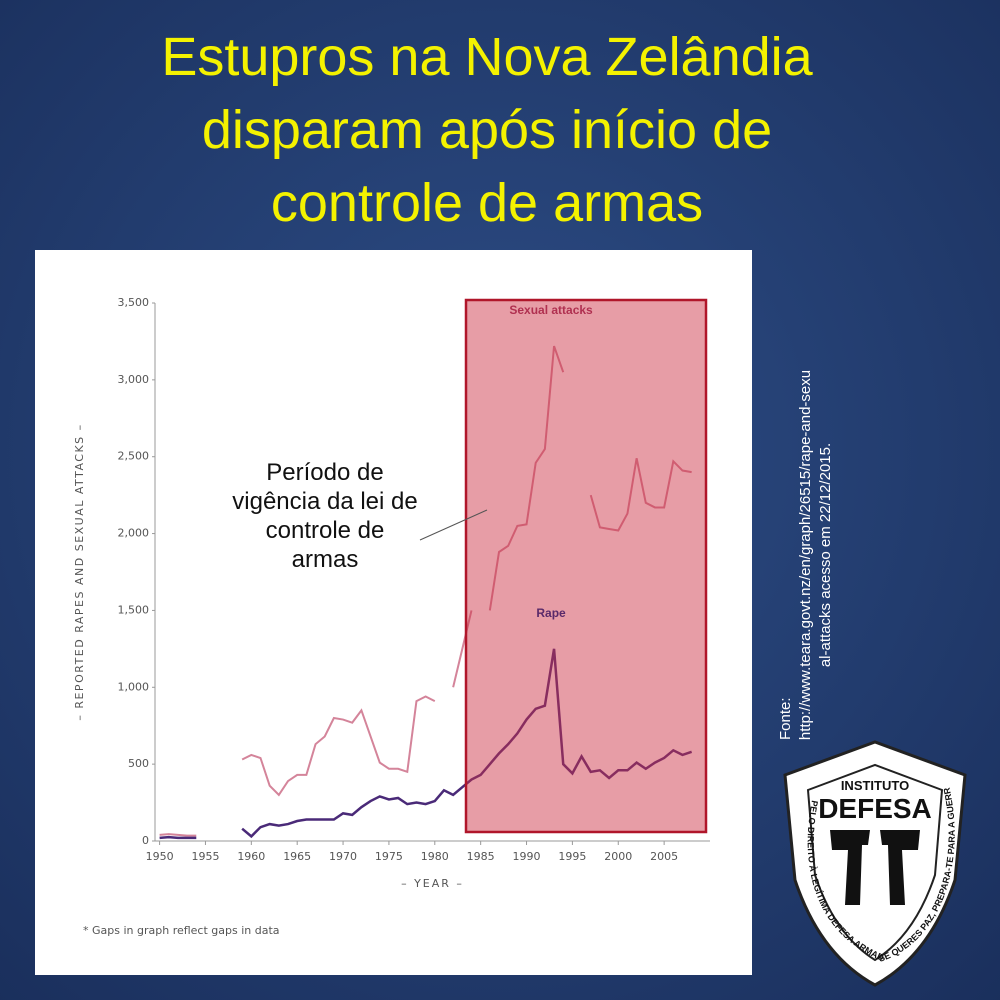  I want to click on annotation: vigência da lei de, so click(324, 501).